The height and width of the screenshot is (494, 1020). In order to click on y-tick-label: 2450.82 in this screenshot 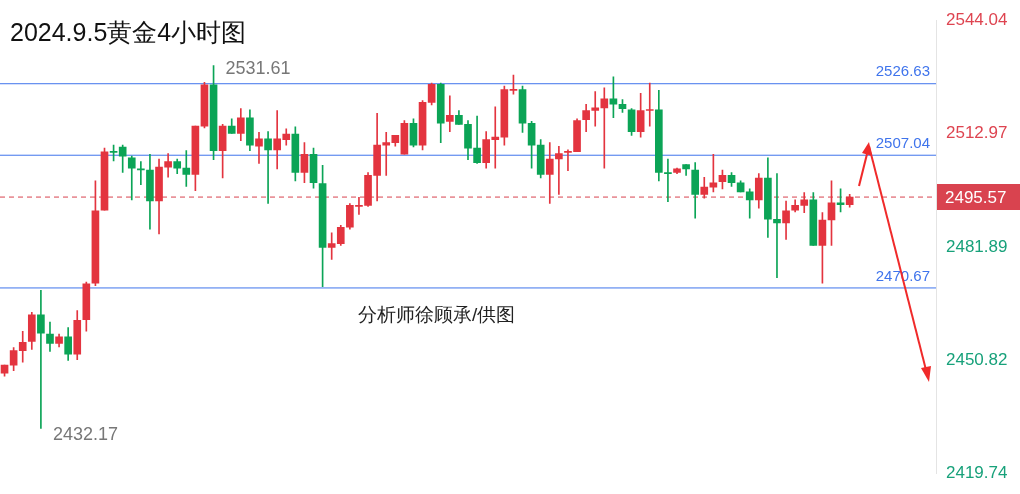, I will do `click(977, 360)`.